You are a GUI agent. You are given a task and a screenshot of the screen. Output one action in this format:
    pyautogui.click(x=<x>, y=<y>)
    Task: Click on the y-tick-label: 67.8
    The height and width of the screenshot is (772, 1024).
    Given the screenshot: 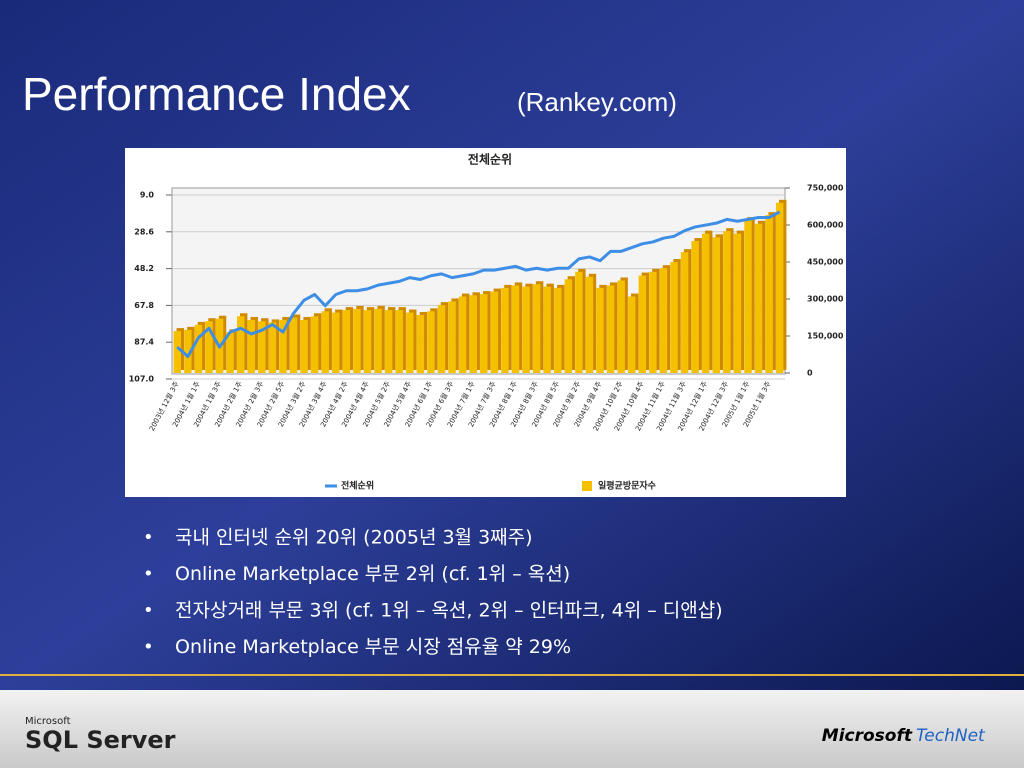 What is the action you would take?
    pyautogui.click(x=144, y=305)
    